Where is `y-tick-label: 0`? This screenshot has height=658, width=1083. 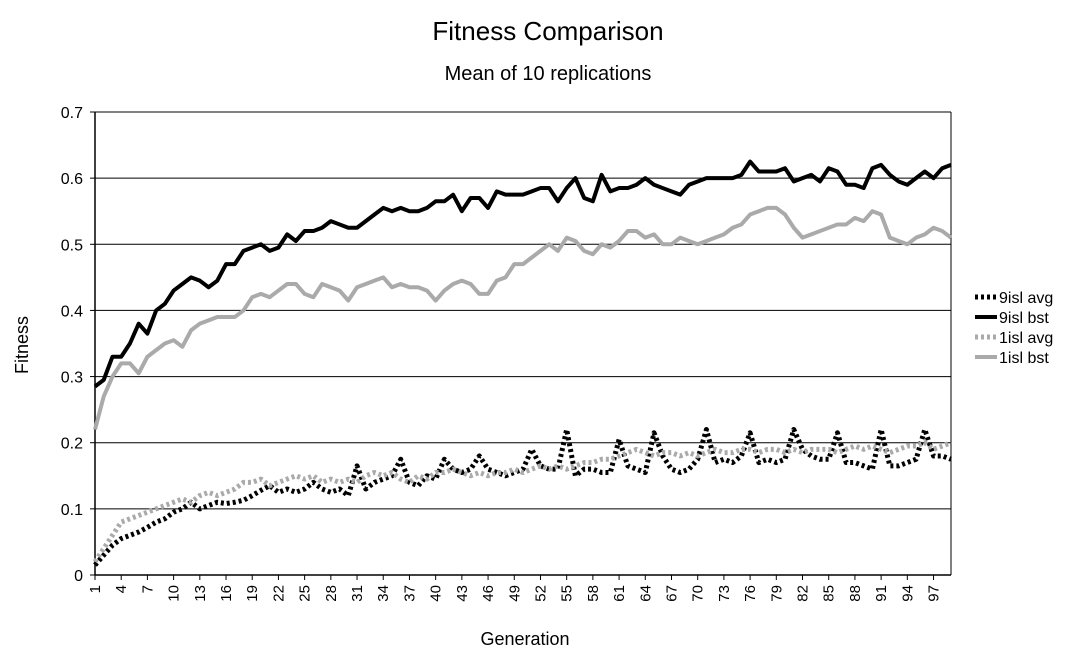 y-tick-label: 0 is located at coordinates (78, 576).